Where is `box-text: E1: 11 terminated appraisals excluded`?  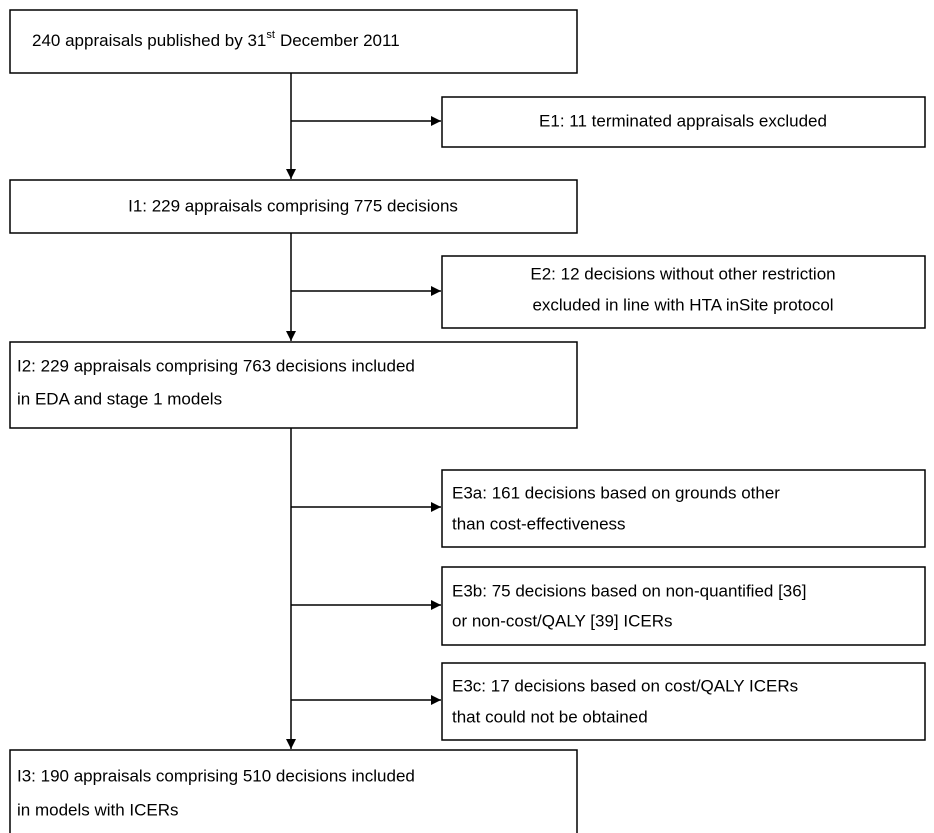
box-text: E1: 11 terminated appraisals excluded is located at coordinates (683, 120).